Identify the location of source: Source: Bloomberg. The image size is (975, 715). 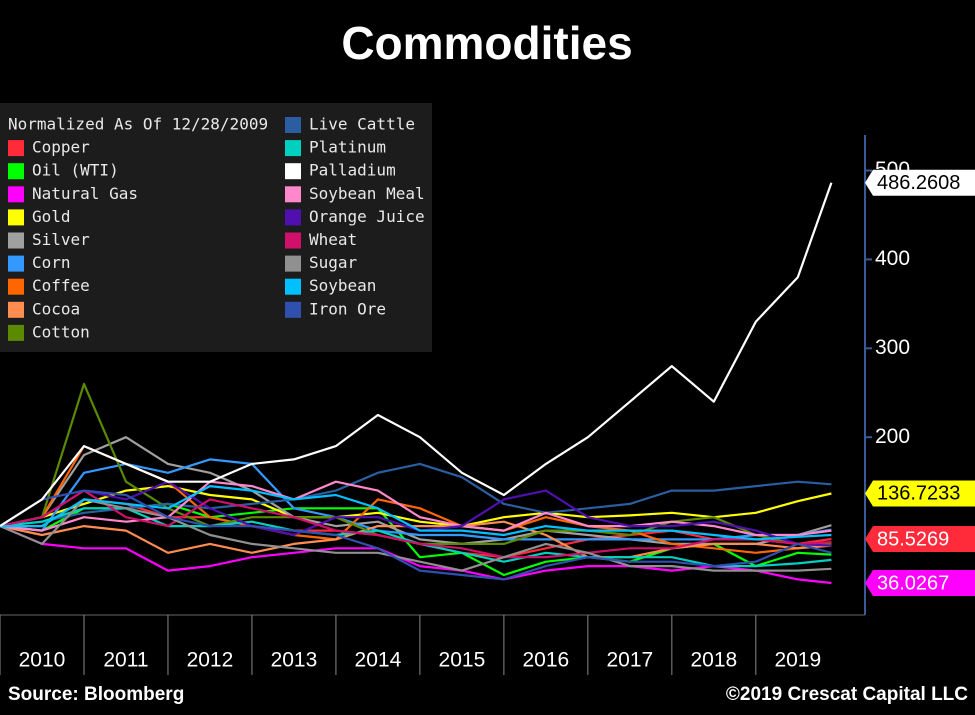
(96, 694).